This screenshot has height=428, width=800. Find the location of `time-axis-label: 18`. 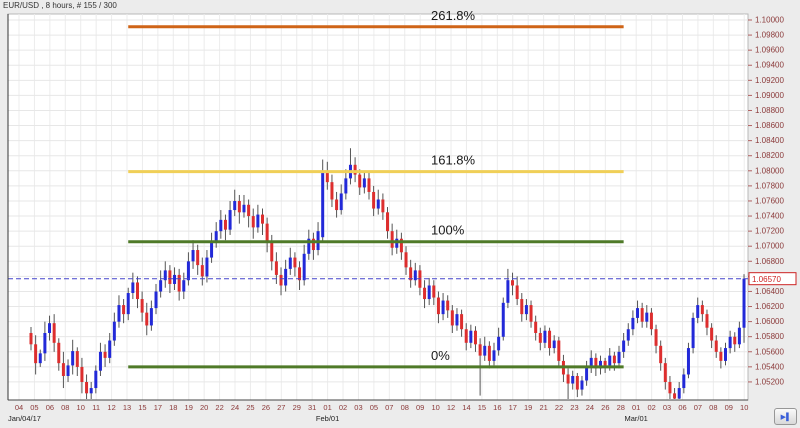

time-axis-label: 18 is located at coordinates (173, 407).